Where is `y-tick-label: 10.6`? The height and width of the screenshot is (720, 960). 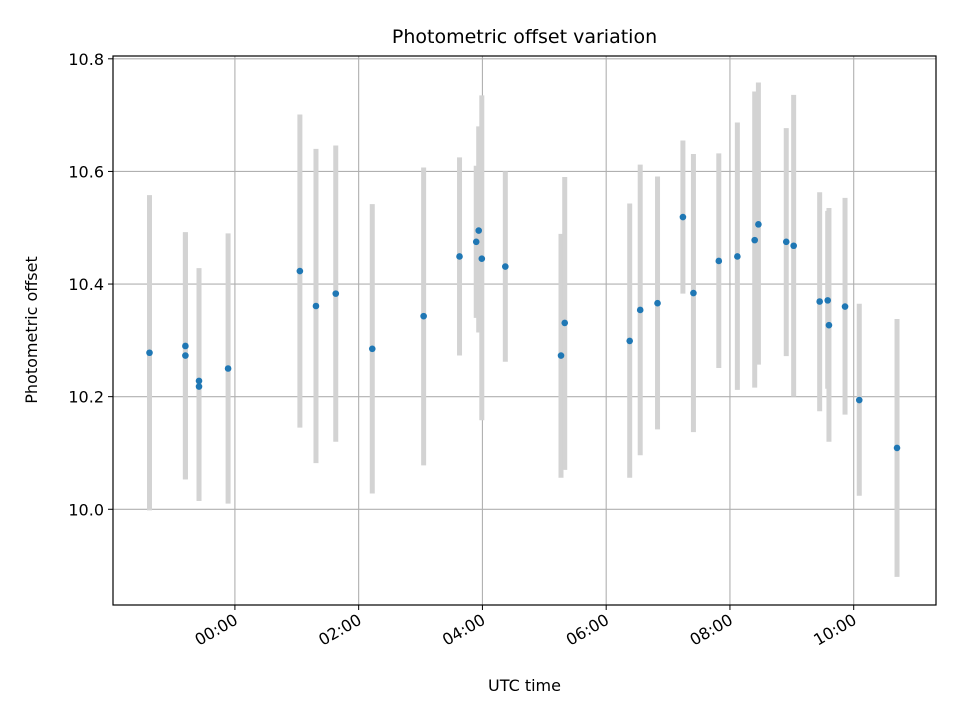 y-tick-label: 10.6 is located at coordinates (86, 171).